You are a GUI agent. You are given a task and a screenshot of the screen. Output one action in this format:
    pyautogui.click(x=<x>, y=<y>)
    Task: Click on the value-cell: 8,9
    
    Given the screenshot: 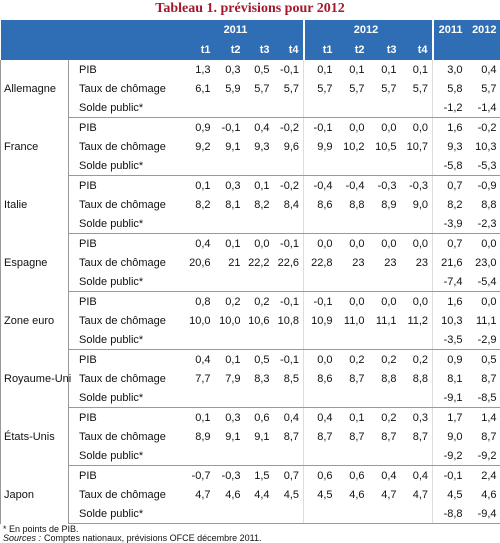 What is the action you would take?
    pyautogui.click(x=385, y=204)
    